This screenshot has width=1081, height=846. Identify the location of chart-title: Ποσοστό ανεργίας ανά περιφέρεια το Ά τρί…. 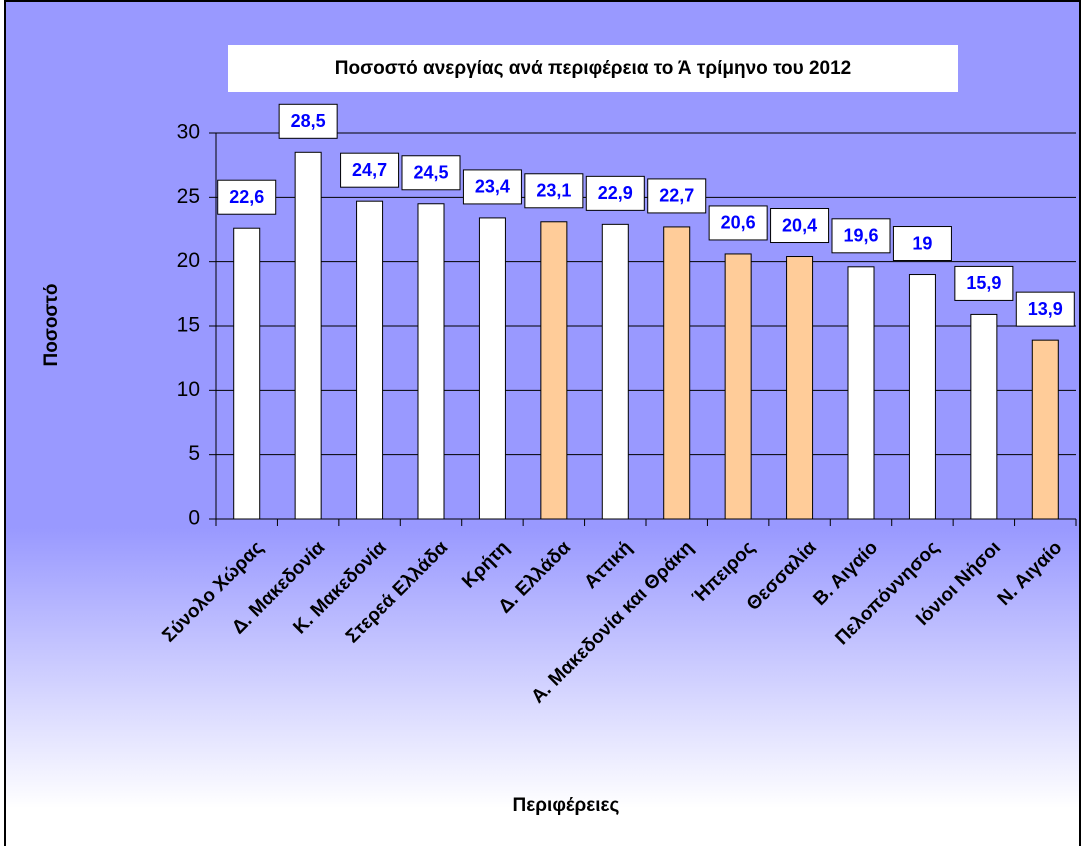
(593, 68).